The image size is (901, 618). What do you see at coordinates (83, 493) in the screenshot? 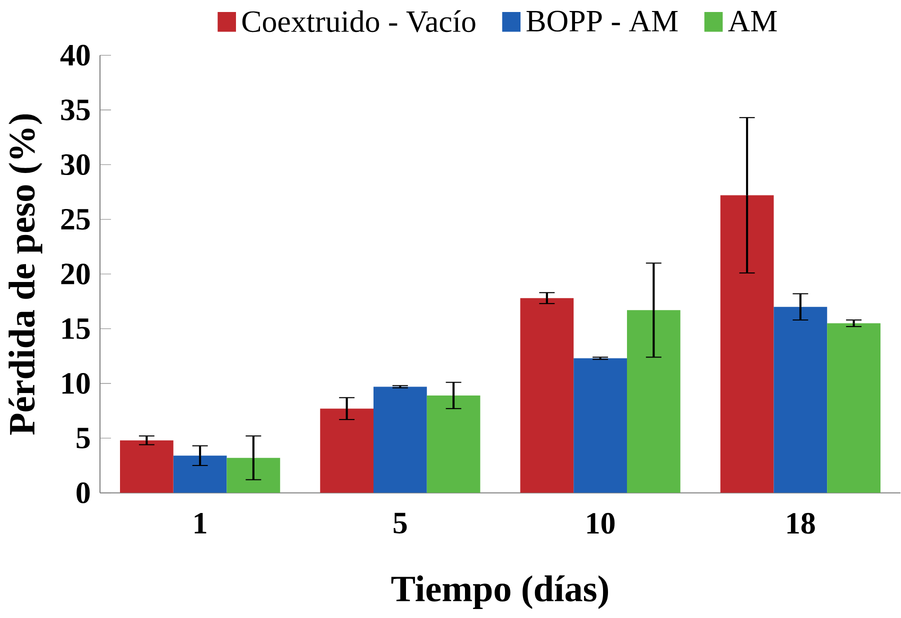
I see `y-tick-label: 0` at bounding box center [83, 493].